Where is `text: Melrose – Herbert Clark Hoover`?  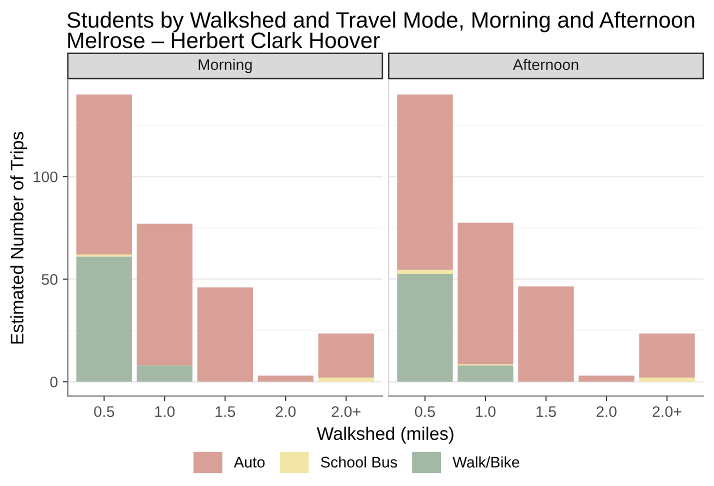 text: Melrose – Herbert Clark Hoover is located at coordinates (224, 40).